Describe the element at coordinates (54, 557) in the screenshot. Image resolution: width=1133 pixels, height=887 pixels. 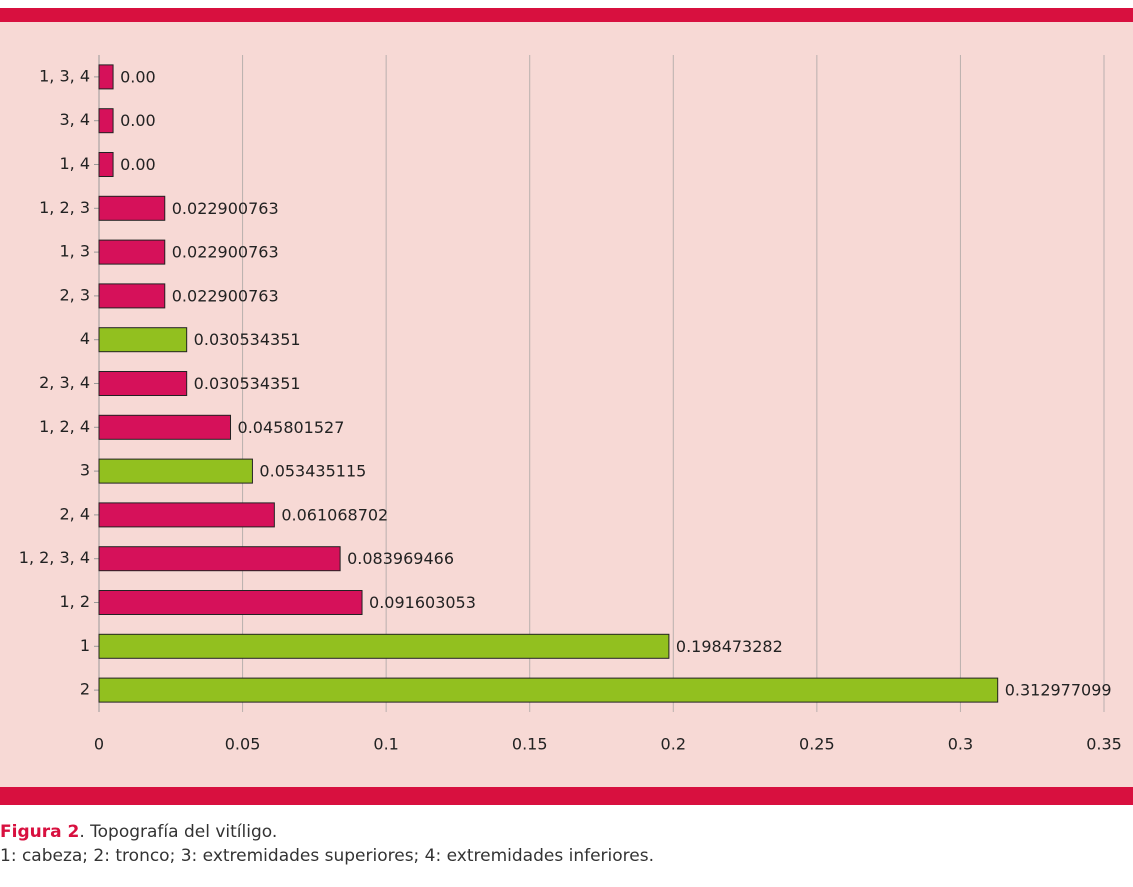
I see `y-tick-label: 1, 2, 3, 4` at that location.